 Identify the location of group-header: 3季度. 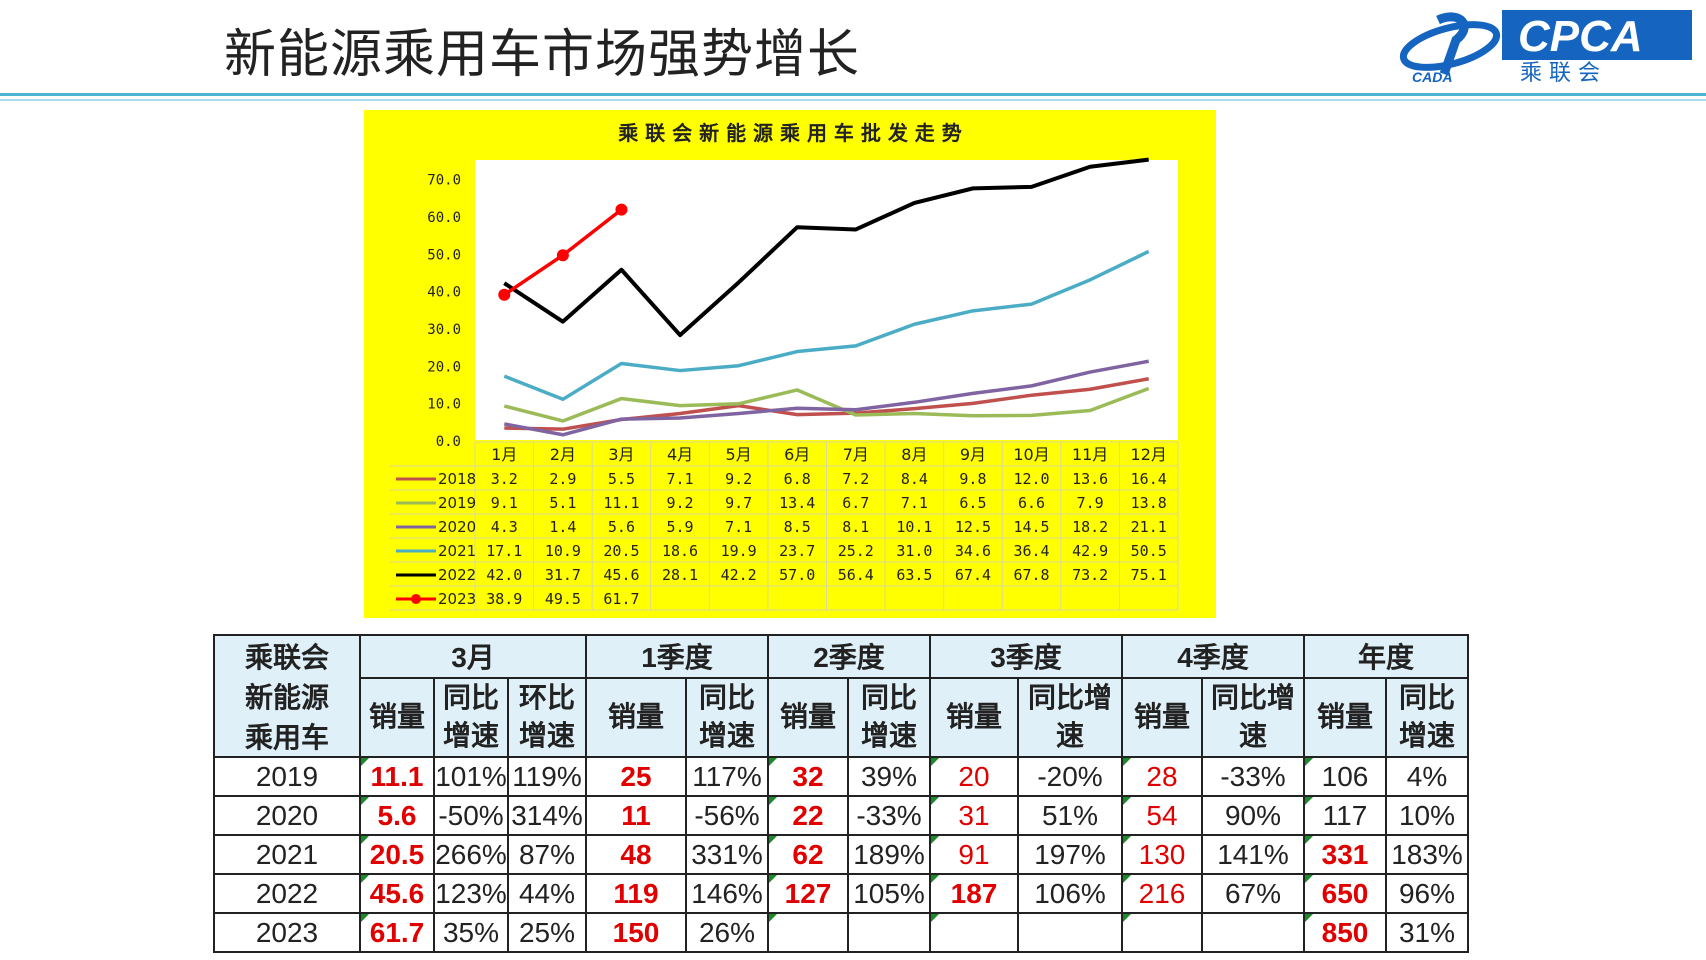
(1026, 656).